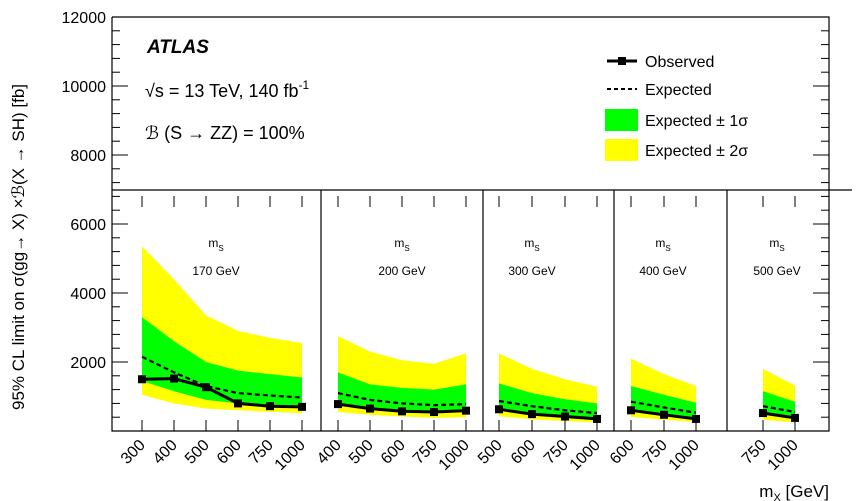 The image size is (861, 501). What do you see at coordinates (304, 85) in the screenshot?
I see `lumi-exponent: -1` at bounding box center [304, 85].